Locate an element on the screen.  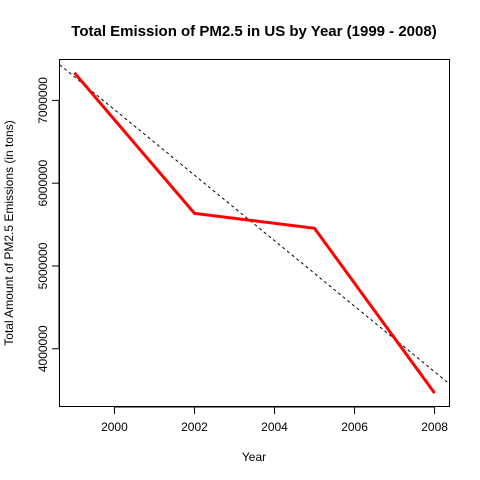
y-tick-label-1: 5000000 is located at coordinates (43, 265).